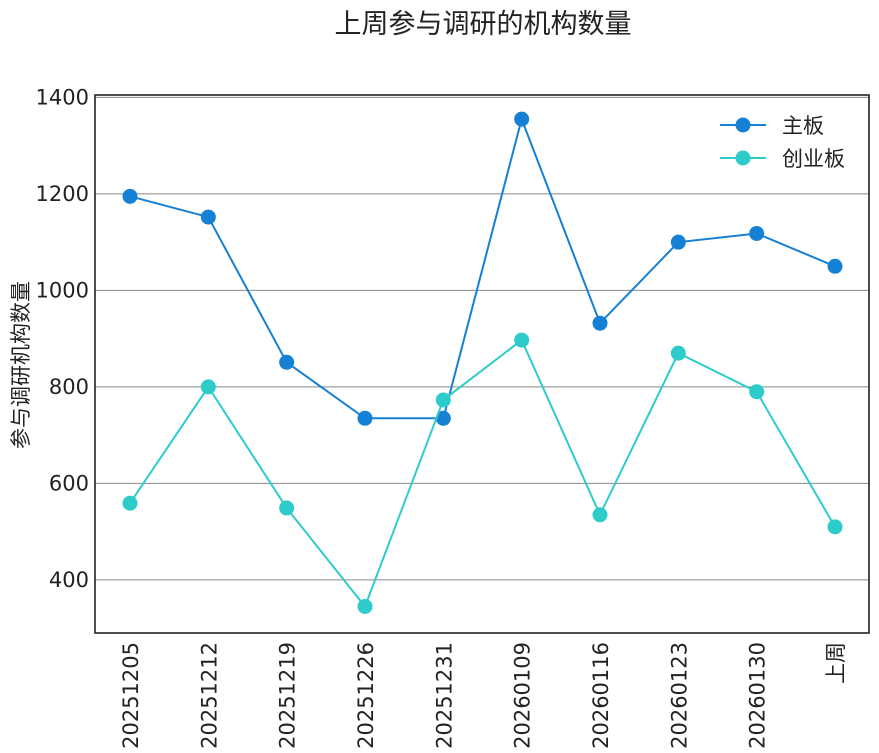 The height and width of the screenshot is (753, 879). What do you see at coordinates (21, 365) in the screenshot?
I see `y-axis-label: 参与调研机构数量` at bounding box center [21, 365].